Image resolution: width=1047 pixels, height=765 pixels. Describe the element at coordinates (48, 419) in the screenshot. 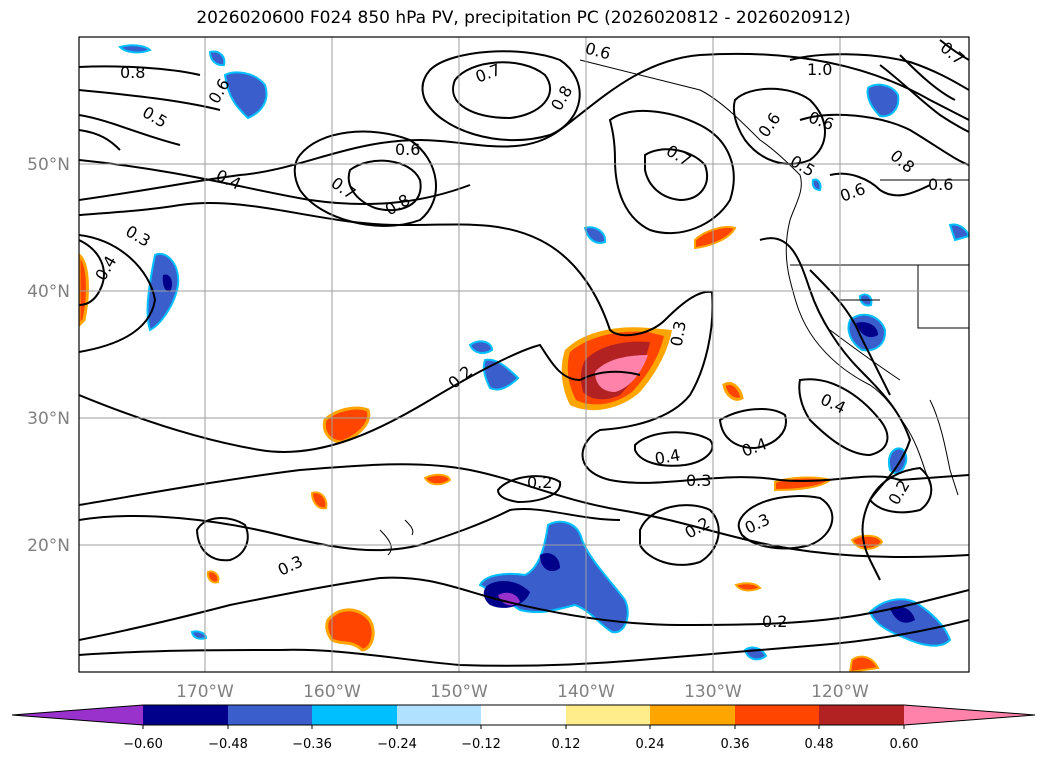

I see `lat-label: 30°N` at that location.